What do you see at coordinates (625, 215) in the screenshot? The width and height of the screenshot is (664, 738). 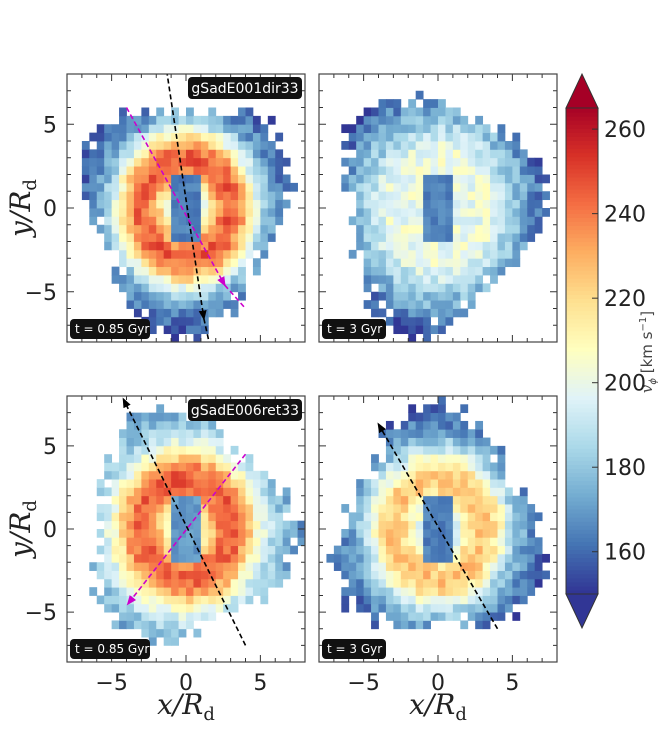 I see `colorbar-tick-label: 240` at bounding box center [625, 215].